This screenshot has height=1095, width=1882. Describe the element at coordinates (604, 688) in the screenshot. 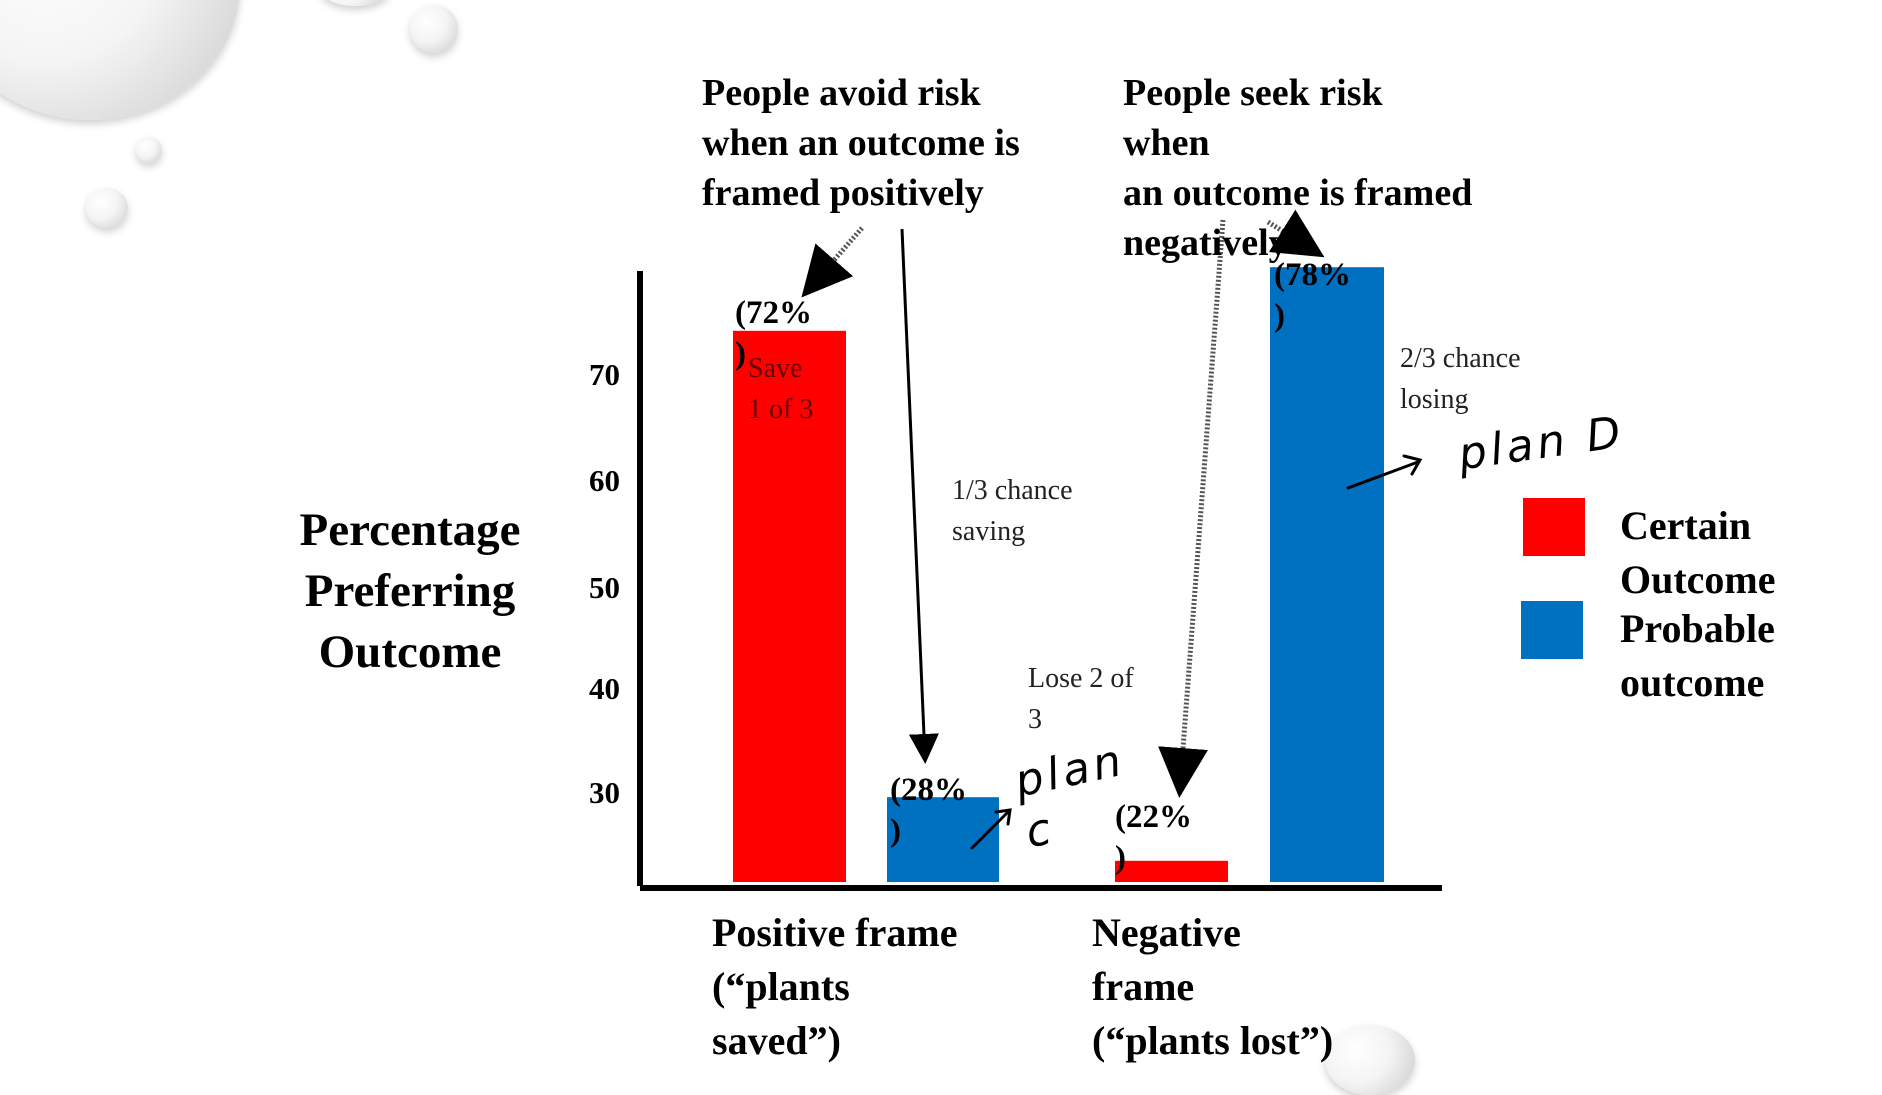

I see `y-tick-40: 40` at that location.